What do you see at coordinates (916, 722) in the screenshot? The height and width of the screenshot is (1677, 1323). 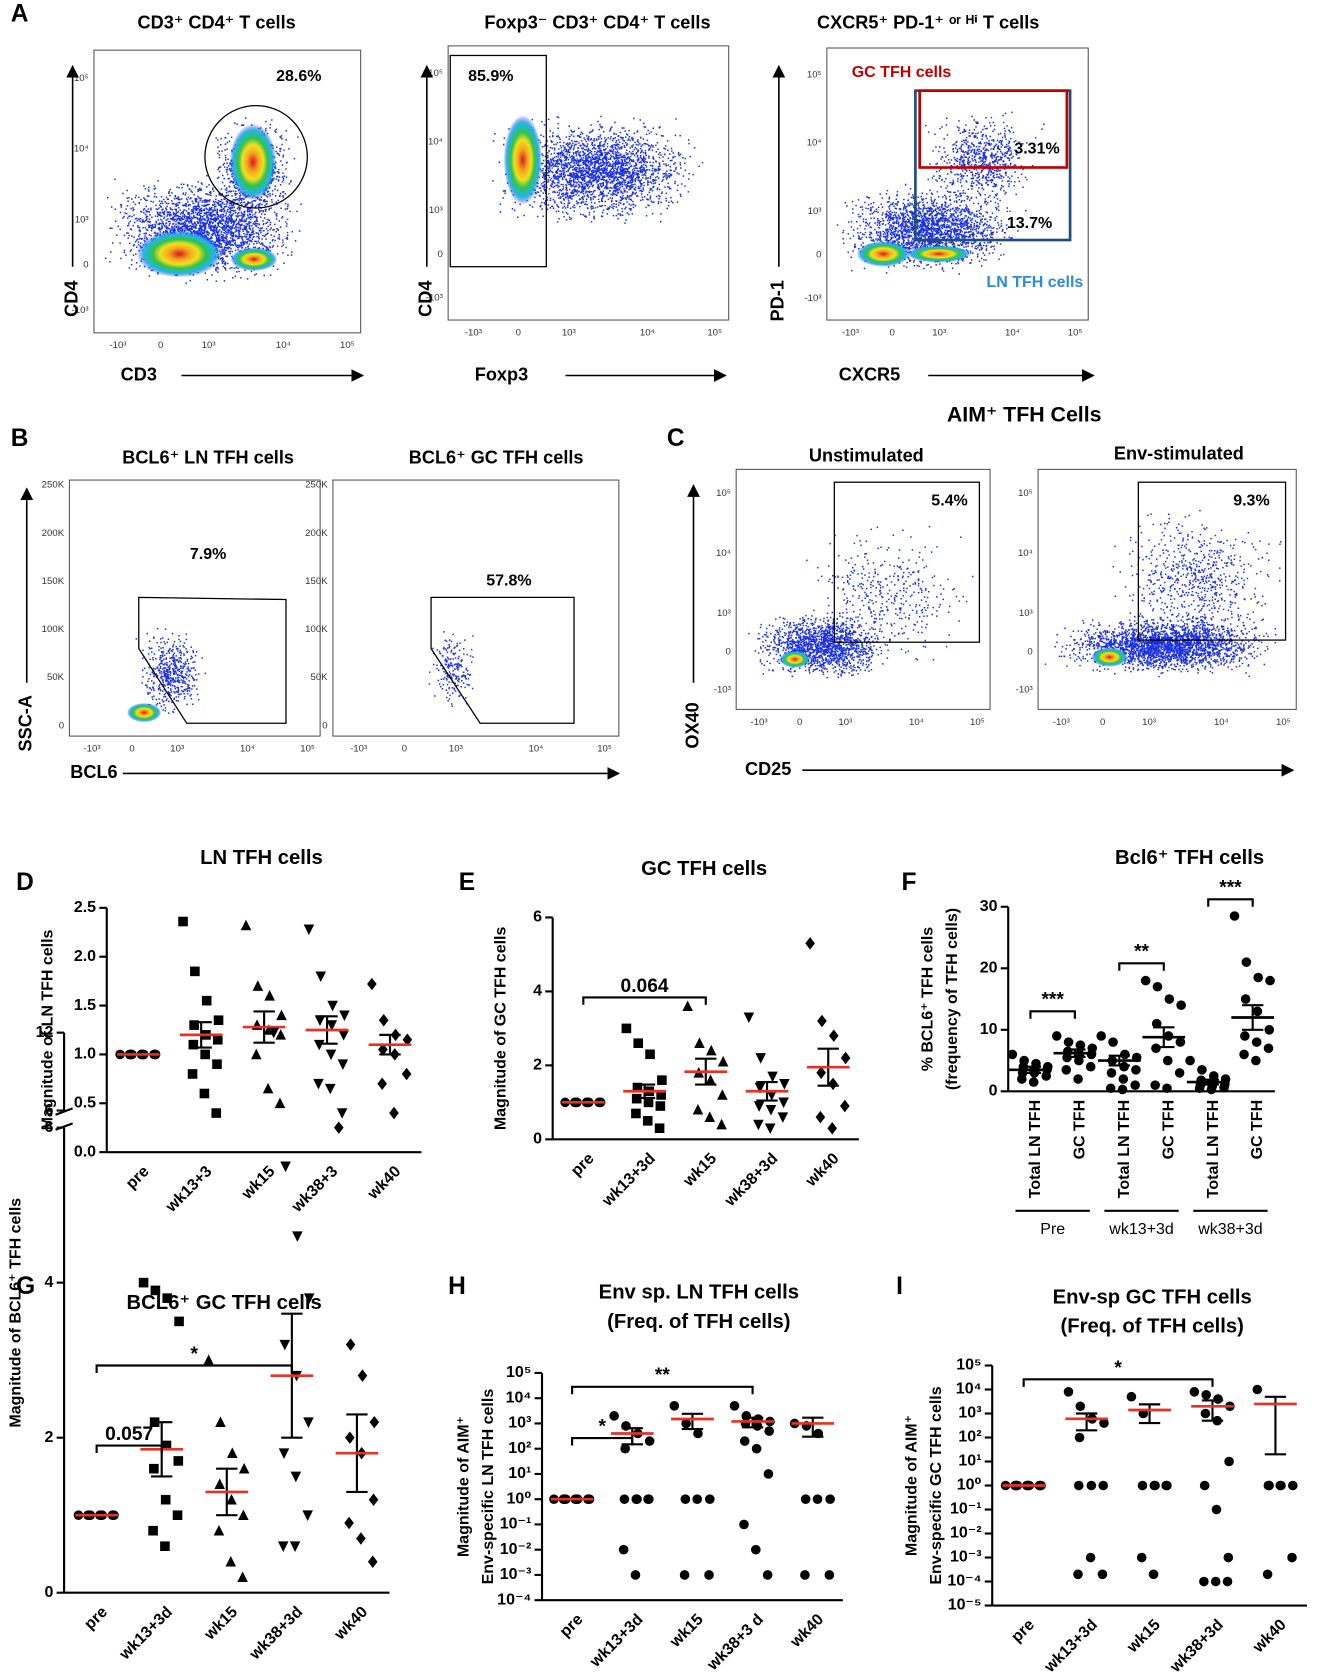 I see `x-tick-label: 10⁴` at bounding box center [916, 722].